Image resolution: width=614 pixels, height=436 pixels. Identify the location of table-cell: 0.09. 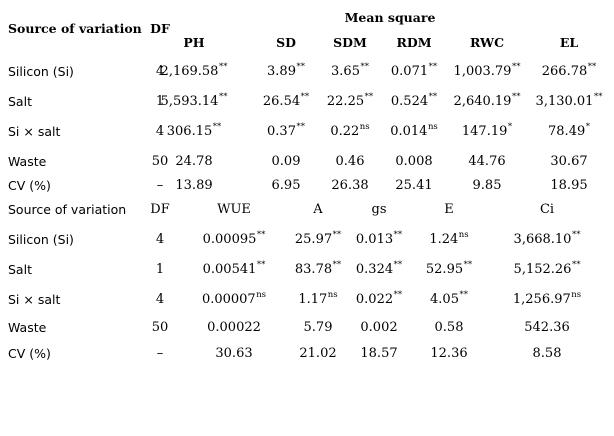
(286, 161).